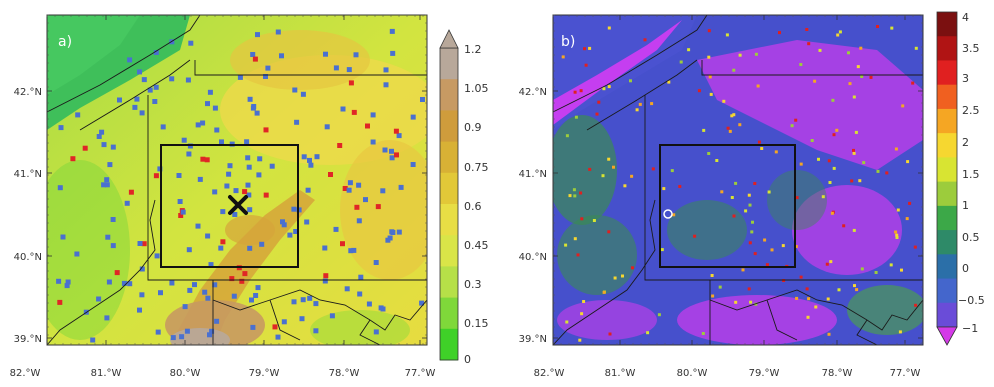 This screenshot has width=994, height=387. I want to click on colorbar-tick-label: 0, so click(965, 268).